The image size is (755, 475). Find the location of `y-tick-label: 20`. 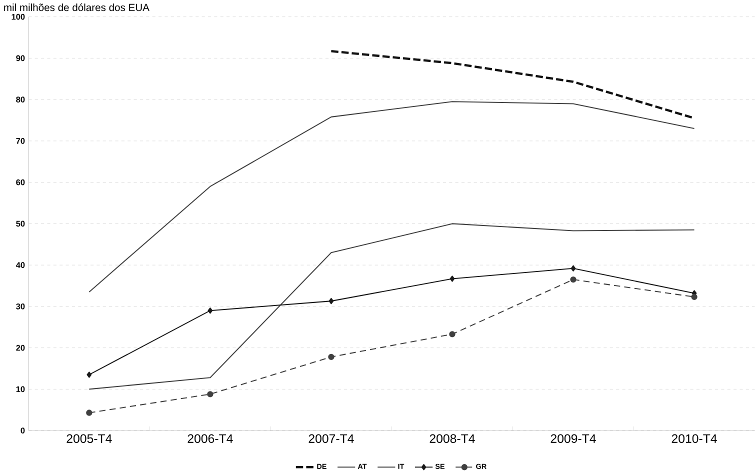

y-tick-label: 20 is located at coordinates (20, 348).